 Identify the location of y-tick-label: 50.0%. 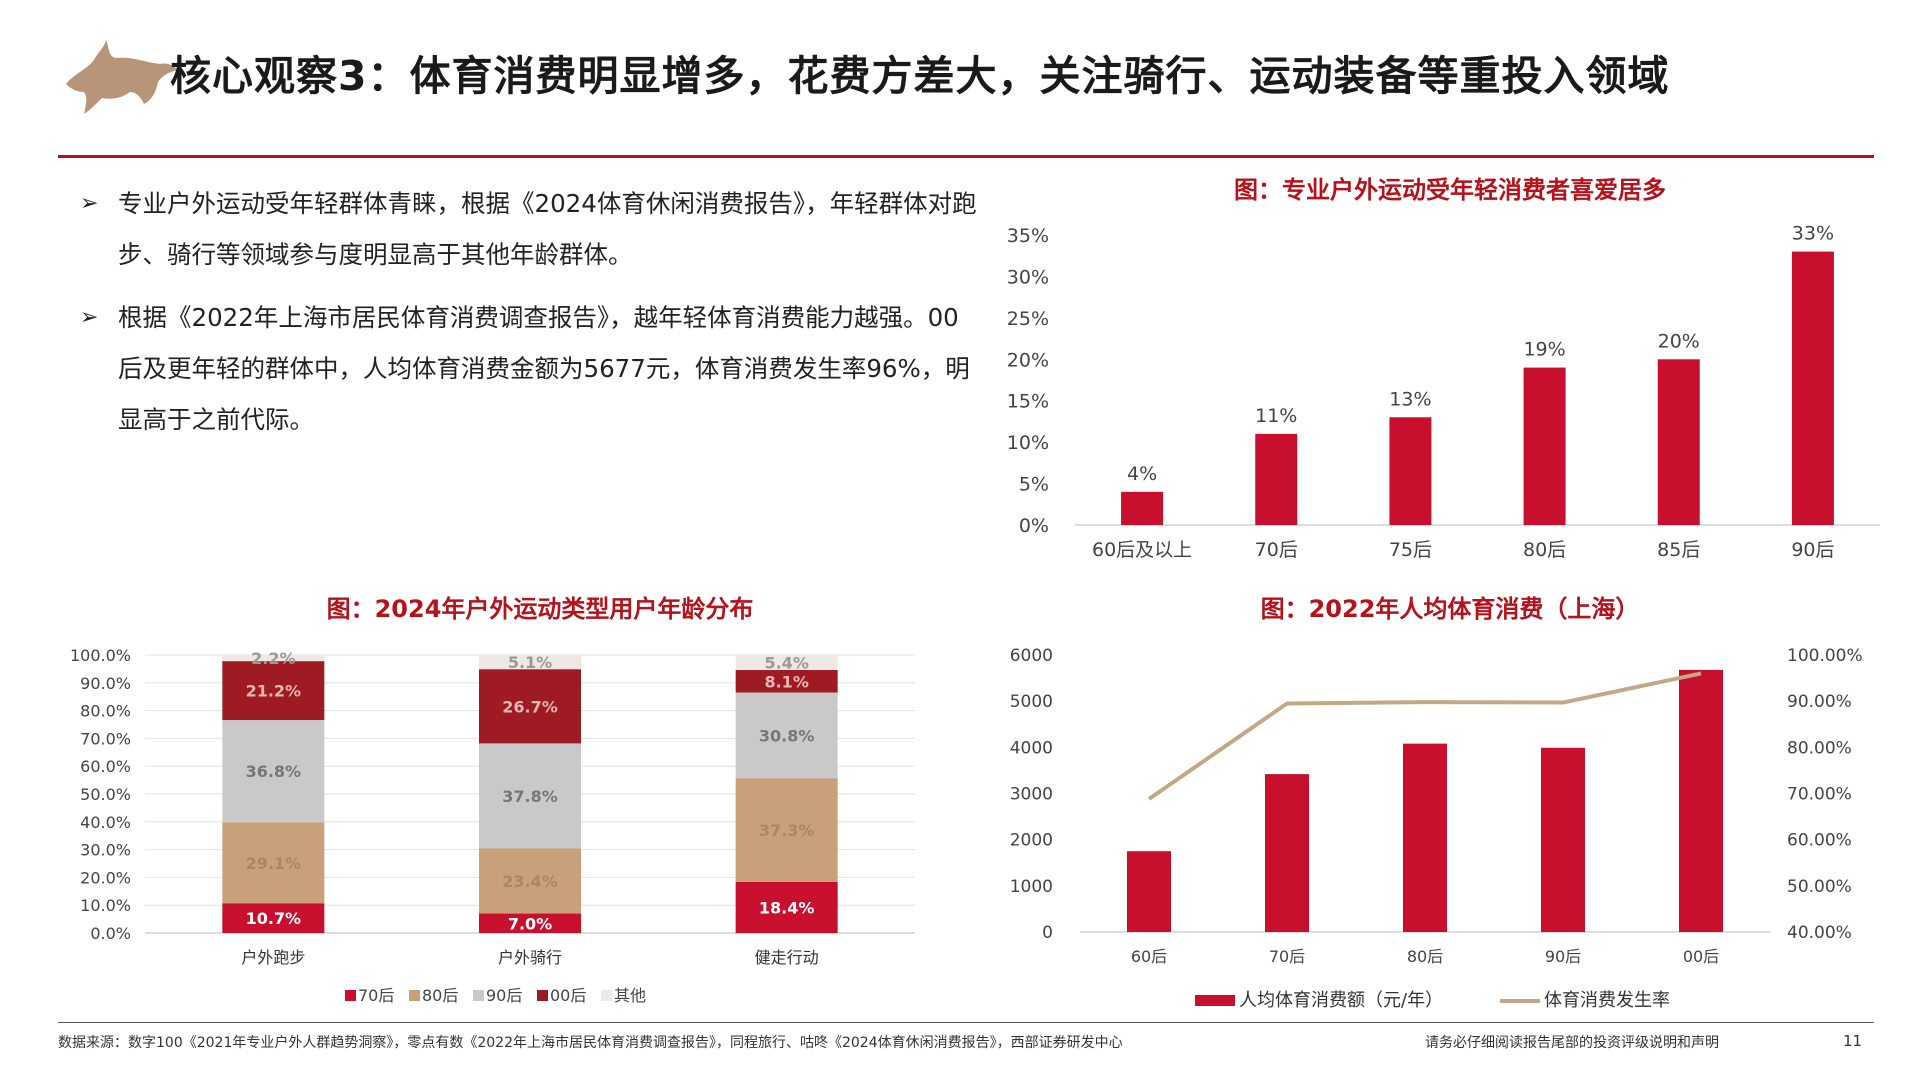
(105, 794).